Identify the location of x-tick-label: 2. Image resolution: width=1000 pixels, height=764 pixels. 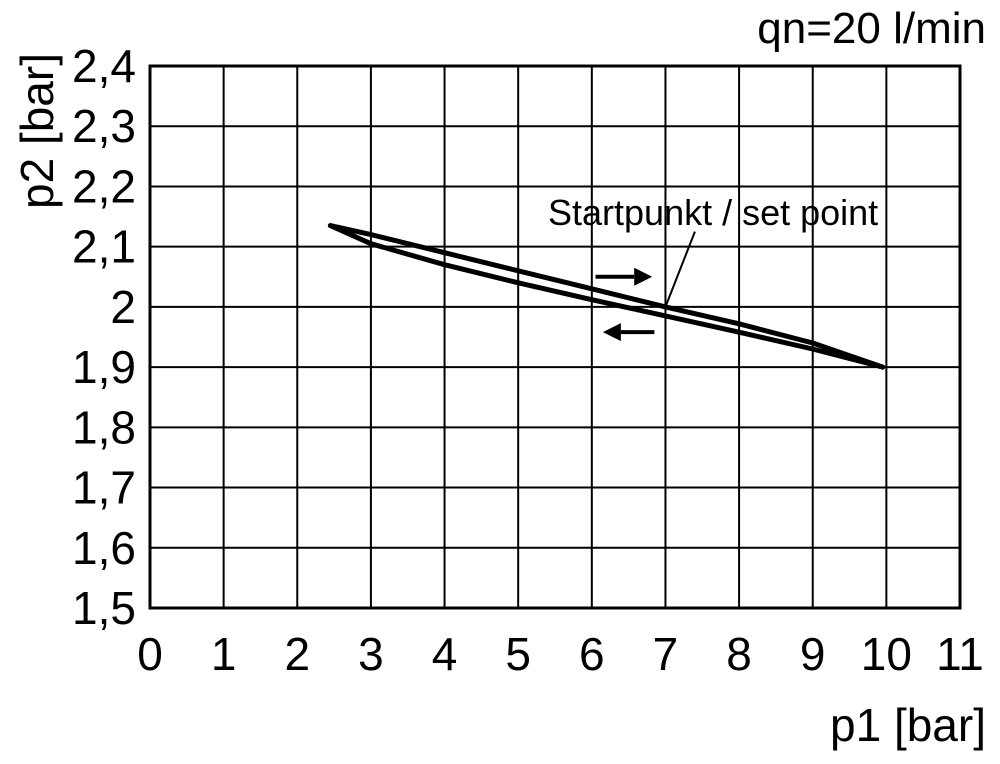
(297, 654).